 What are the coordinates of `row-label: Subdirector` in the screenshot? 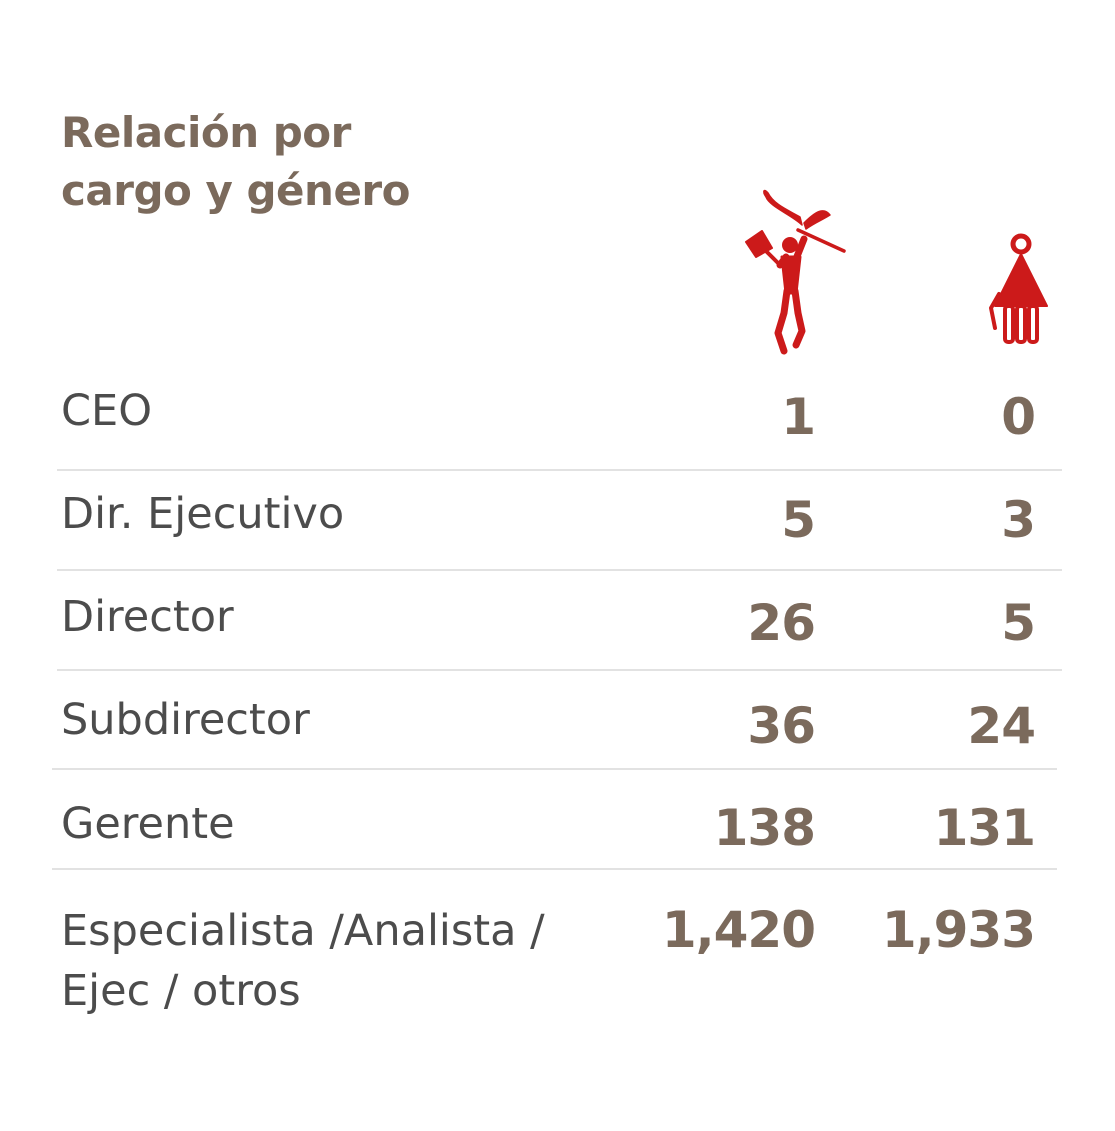 It's located at (185, 720).